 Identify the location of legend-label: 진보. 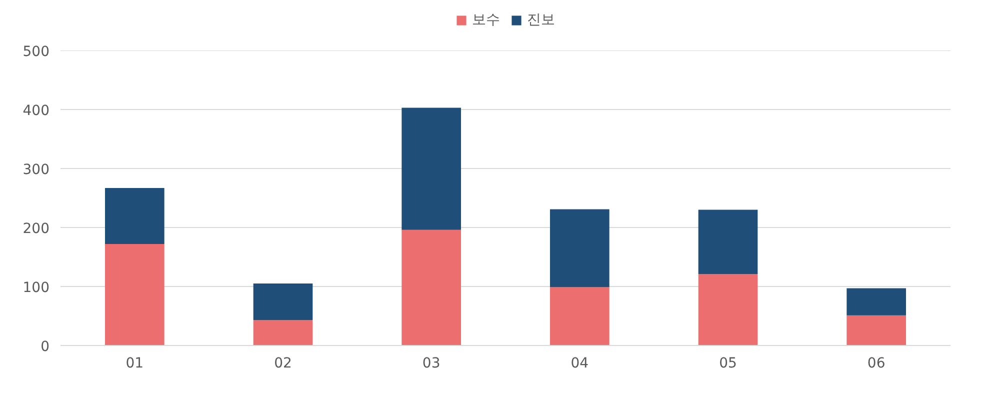
(541, 20).